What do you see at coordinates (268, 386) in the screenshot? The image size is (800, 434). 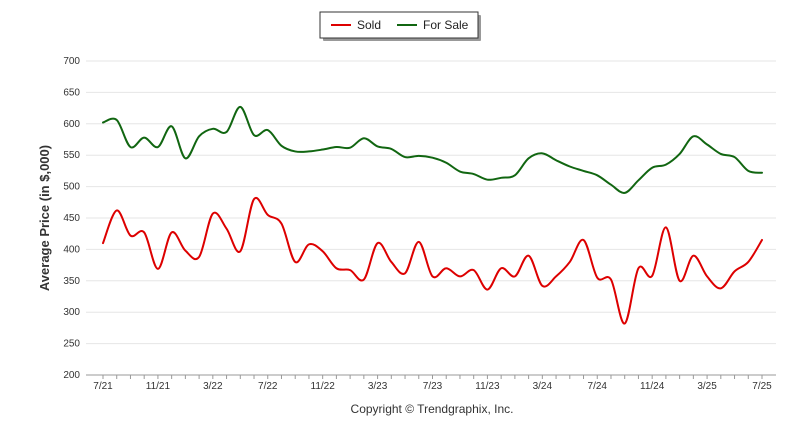 I see `x-tick-label: 7/22` at bounding box center [268, 386].